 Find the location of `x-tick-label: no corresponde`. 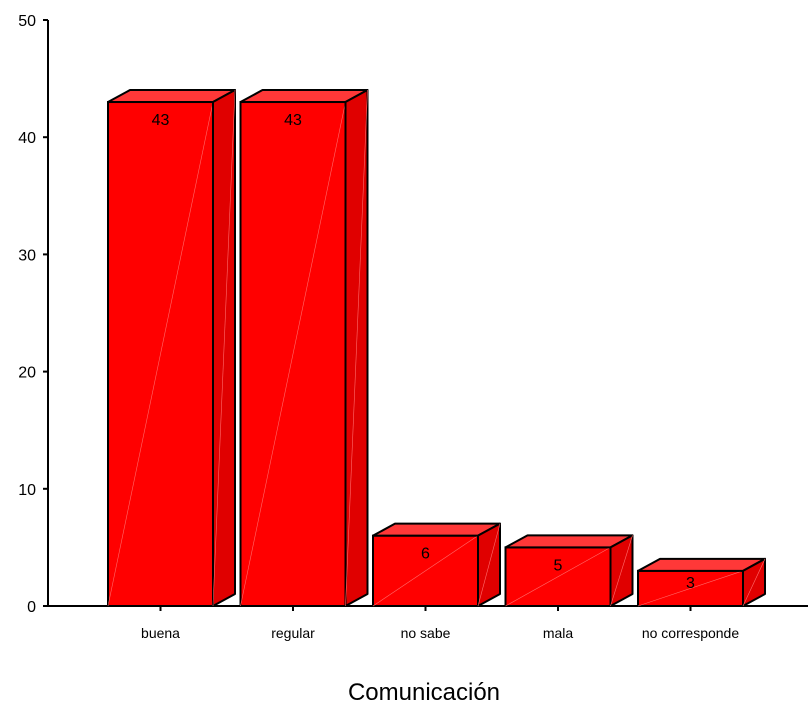

x-tick-label: no corresponde is located at coordinates (691, 633).